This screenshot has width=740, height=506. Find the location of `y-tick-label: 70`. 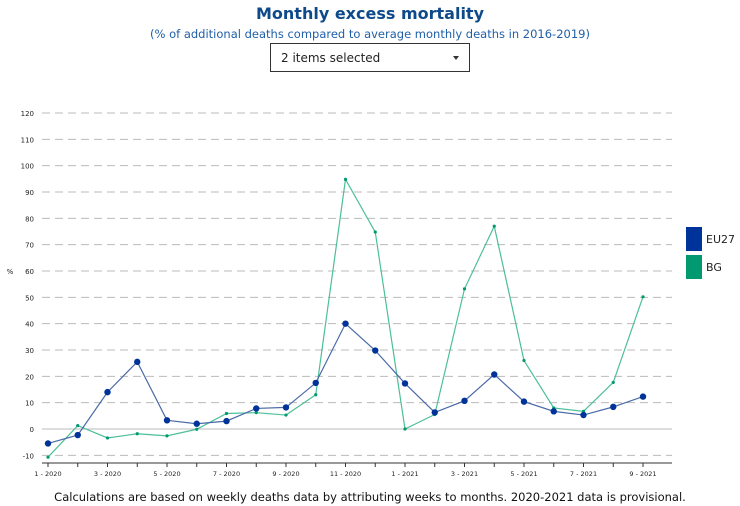

y-tick-label: 70 is located at coordinates (29, 246).